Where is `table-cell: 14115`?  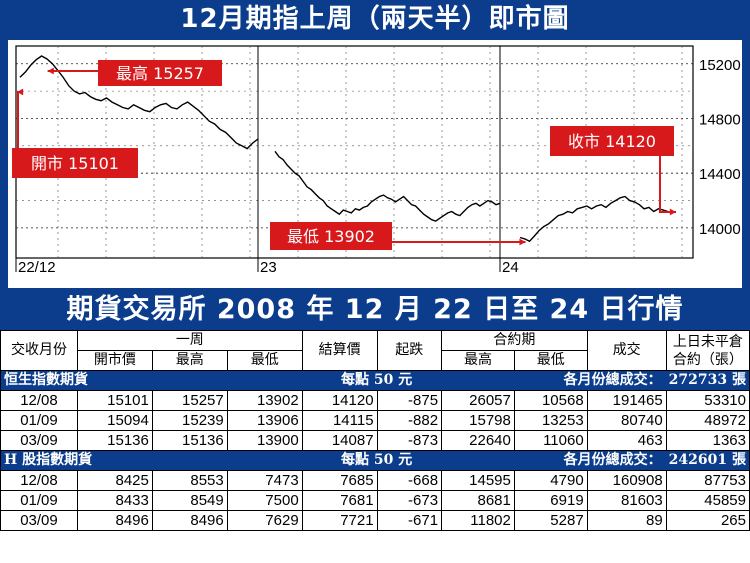
table-cell: 14115 is located at coordinates (339, 420).